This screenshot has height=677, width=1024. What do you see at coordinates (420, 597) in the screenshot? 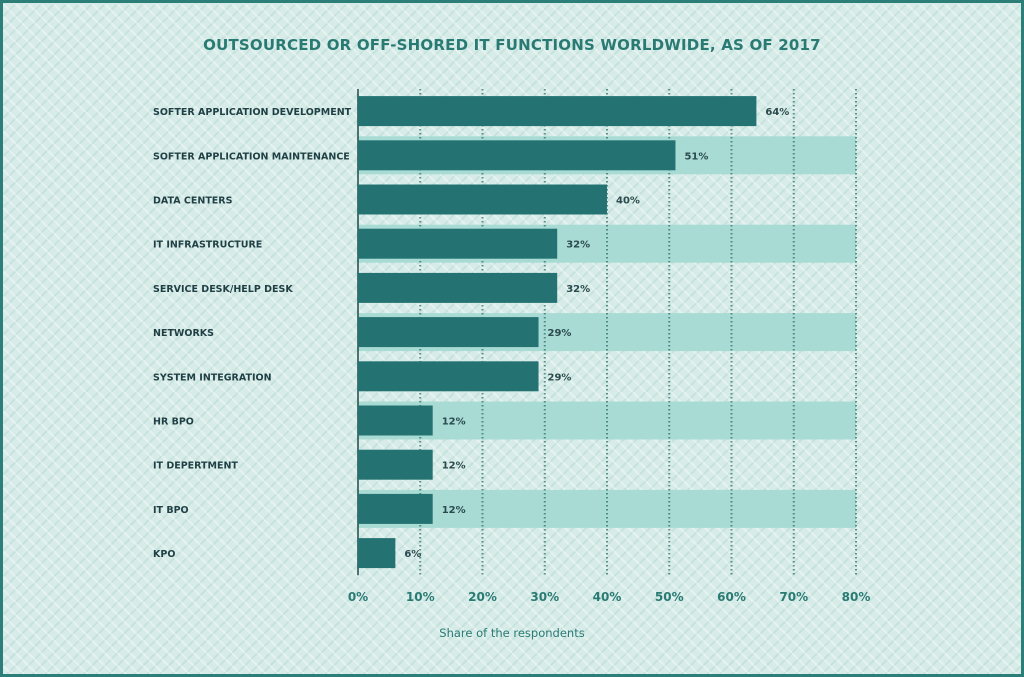
I see `x-tick-label: 10%` at bounding box center [420, 597].